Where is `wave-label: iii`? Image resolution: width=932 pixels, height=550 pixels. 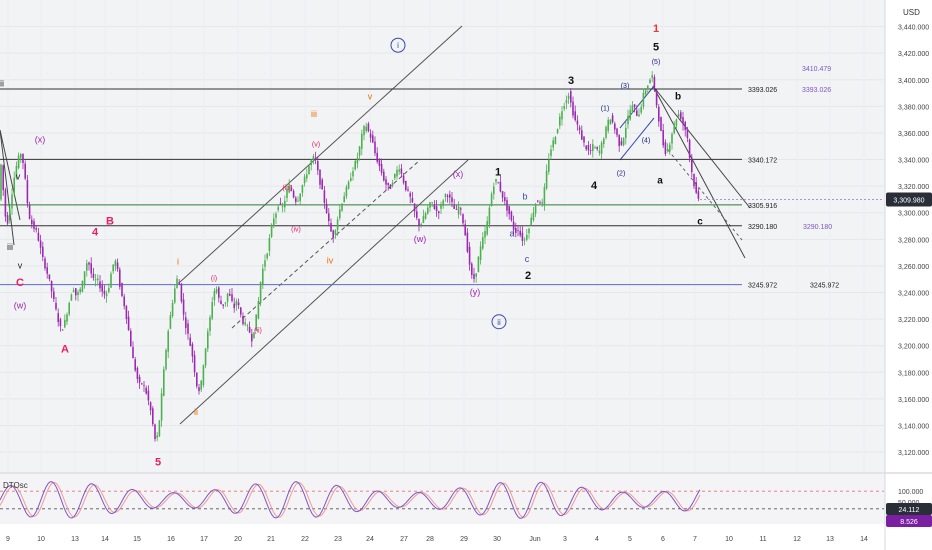 wave-label: iii is located at coordinates (314, 114).